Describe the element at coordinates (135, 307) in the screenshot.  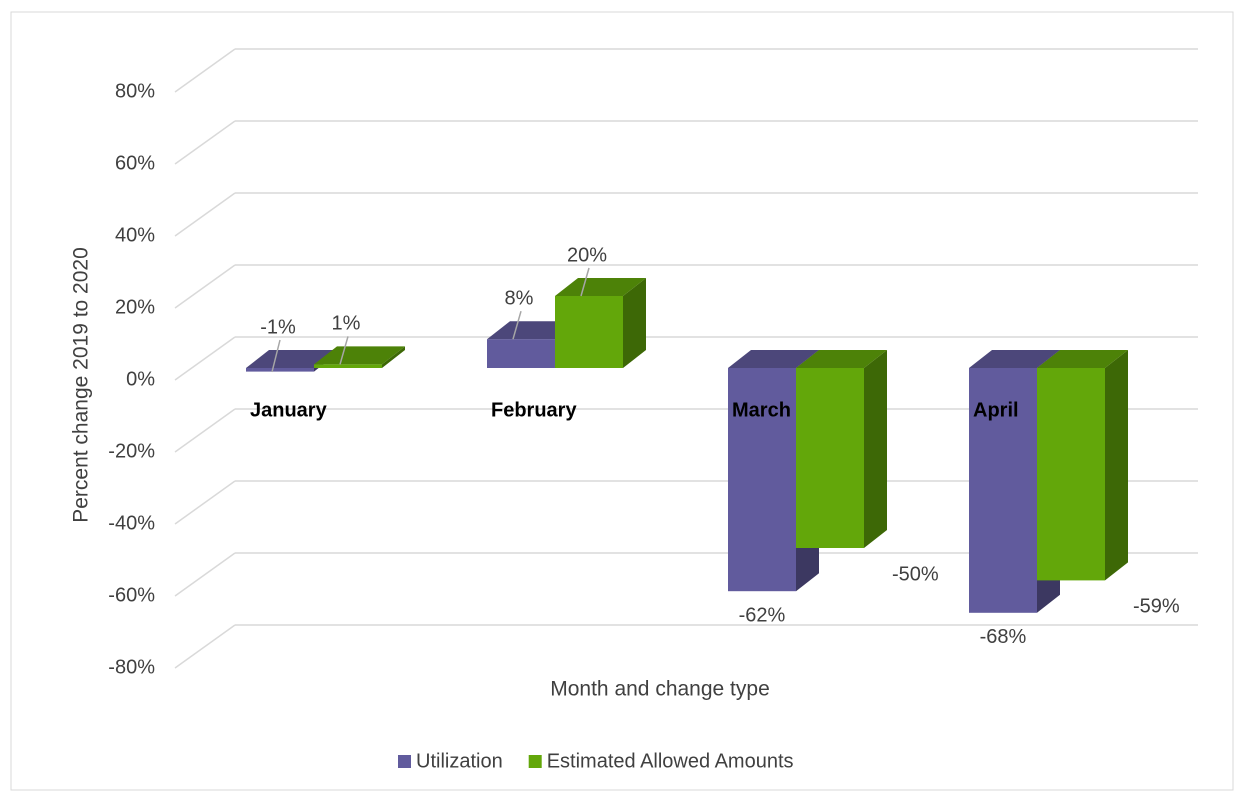
I see `y-tick-label: 20%` at that location.